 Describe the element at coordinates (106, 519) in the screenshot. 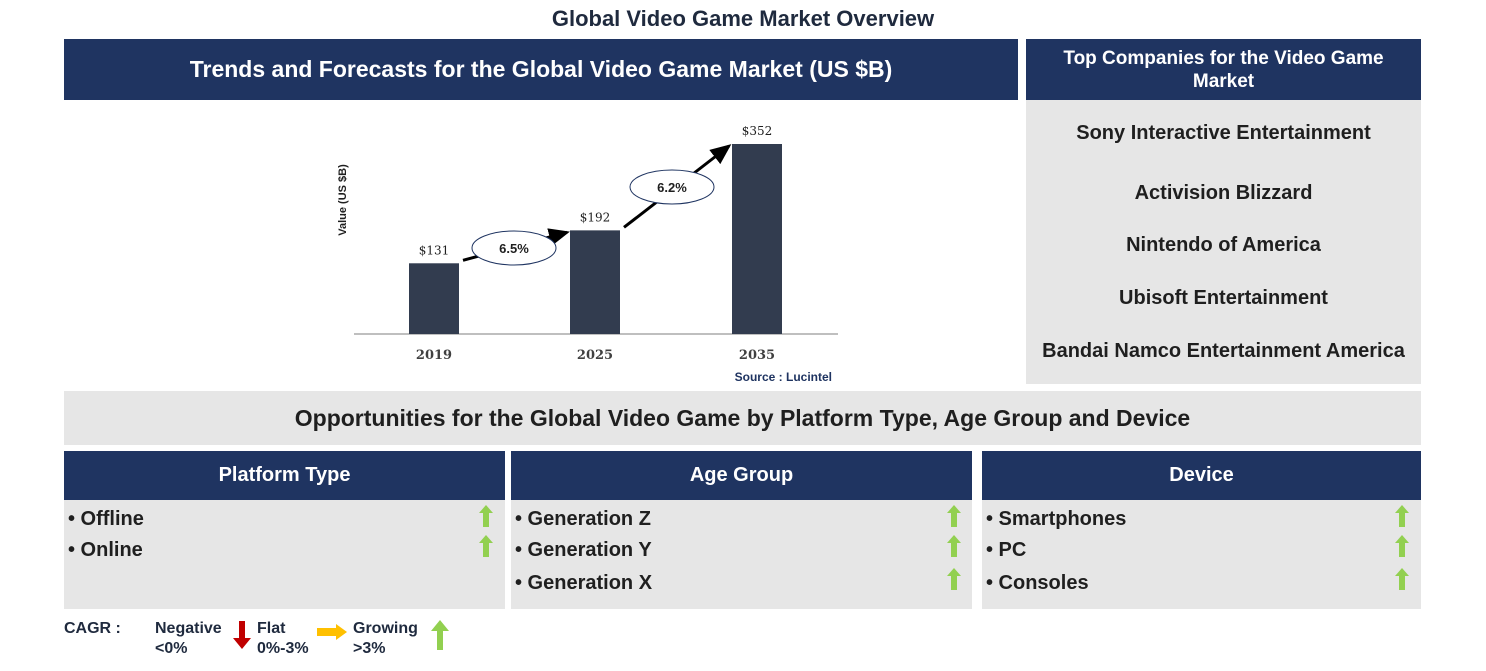

I see `segment-item: • Offline` at that location.